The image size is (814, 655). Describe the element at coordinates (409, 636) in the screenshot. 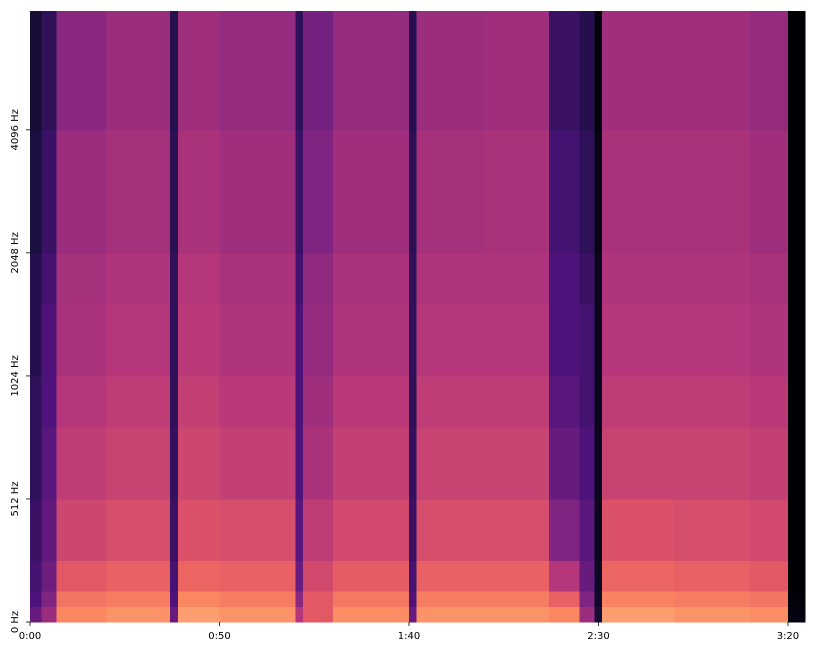

I see `x-tick-label: 1:40` at that location.